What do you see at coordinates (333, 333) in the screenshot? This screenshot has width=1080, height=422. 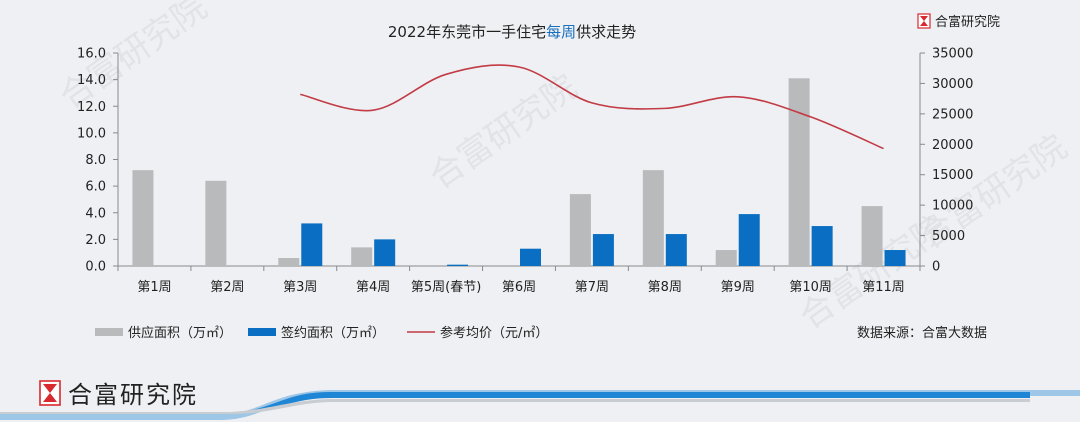 I see `legend-label-signed: 签约面积（万㎡）` at bounding box center [333, 333].